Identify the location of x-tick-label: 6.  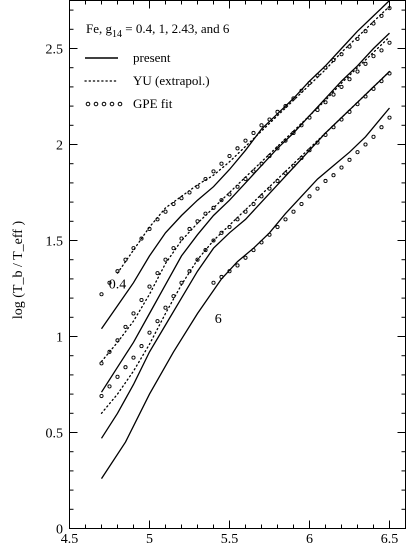
(309, 538).